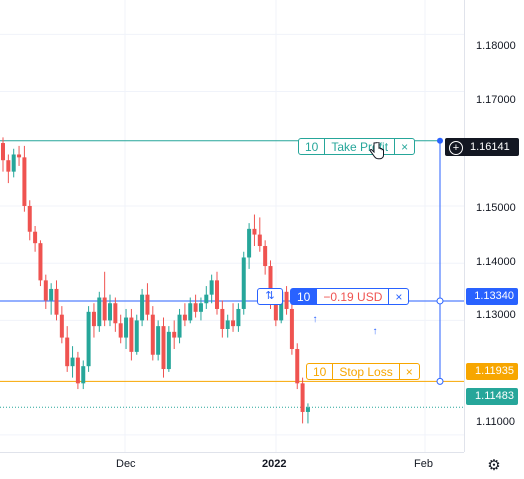 Image resolution: width=524 pixels, height=479 pixels. Describe the element at coordinates (440, 381) in the screenshot. I see `stop-loss-handle` at that location.